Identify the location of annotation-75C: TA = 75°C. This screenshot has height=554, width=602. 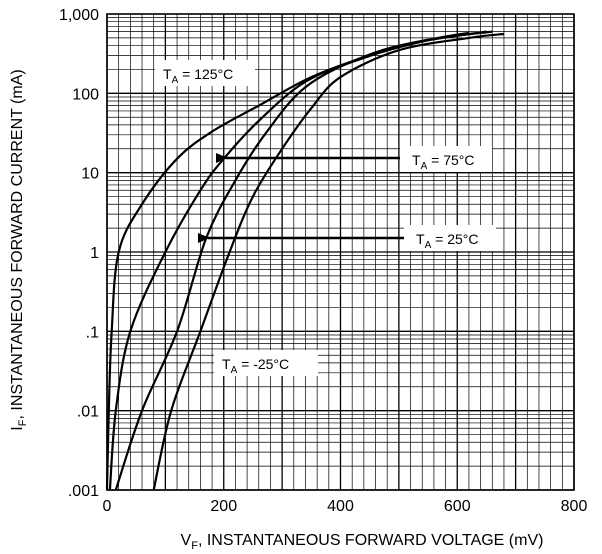
(354, 159).